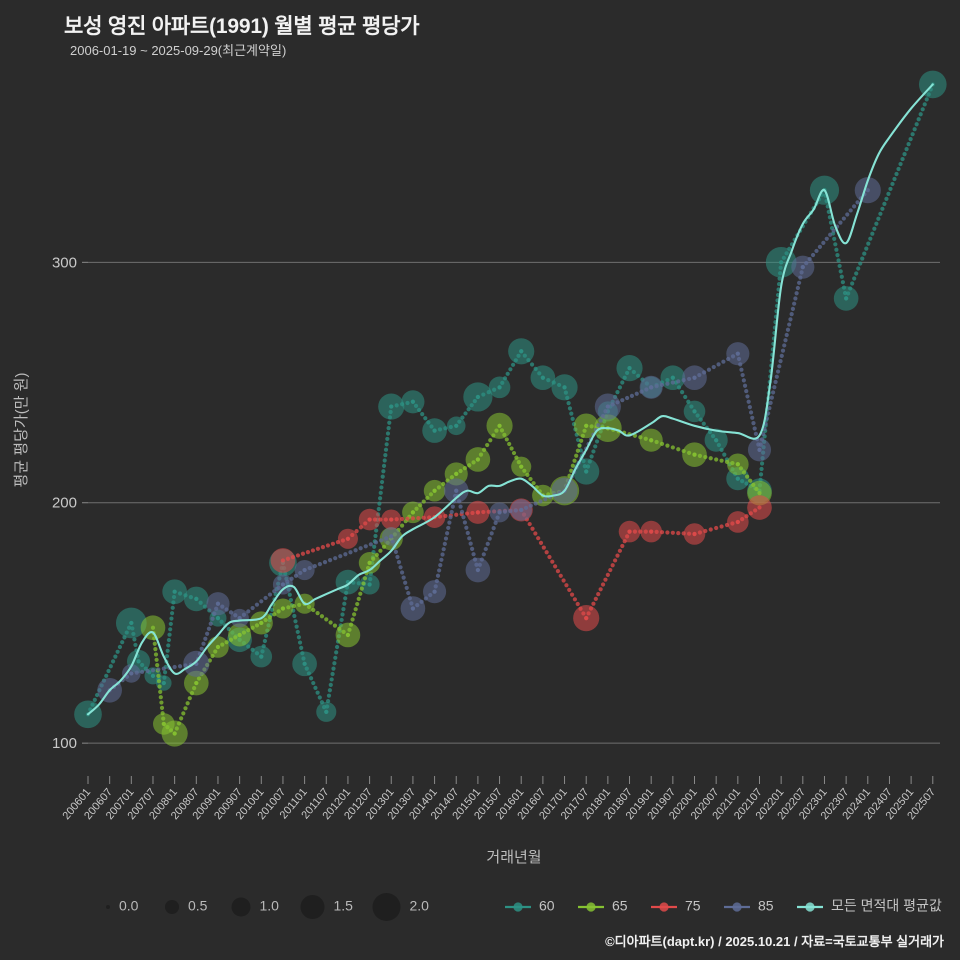 The width and height of the screenshot is (960, 960). Describe the element at coordinates (547, 906) in the screenshot. I see `legend-label-60: 60` at that location.